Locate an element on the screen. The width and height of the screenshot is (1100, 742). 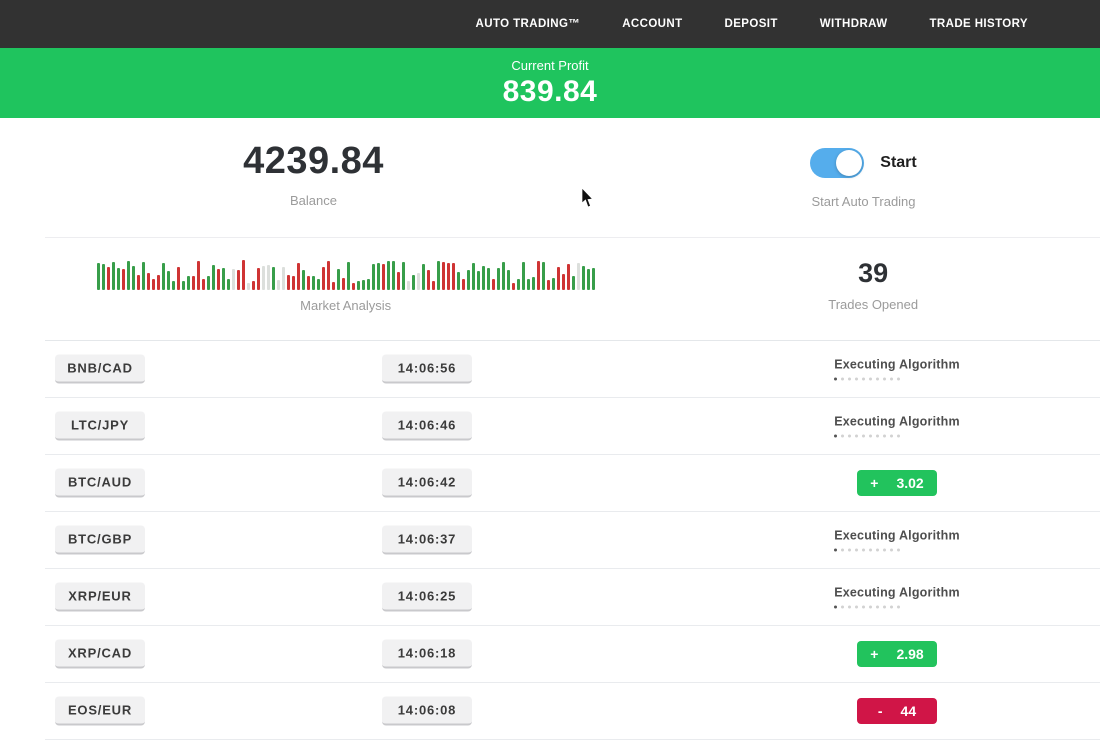
pair-chip: LTC/JPY is located at coordinates (100, 426).